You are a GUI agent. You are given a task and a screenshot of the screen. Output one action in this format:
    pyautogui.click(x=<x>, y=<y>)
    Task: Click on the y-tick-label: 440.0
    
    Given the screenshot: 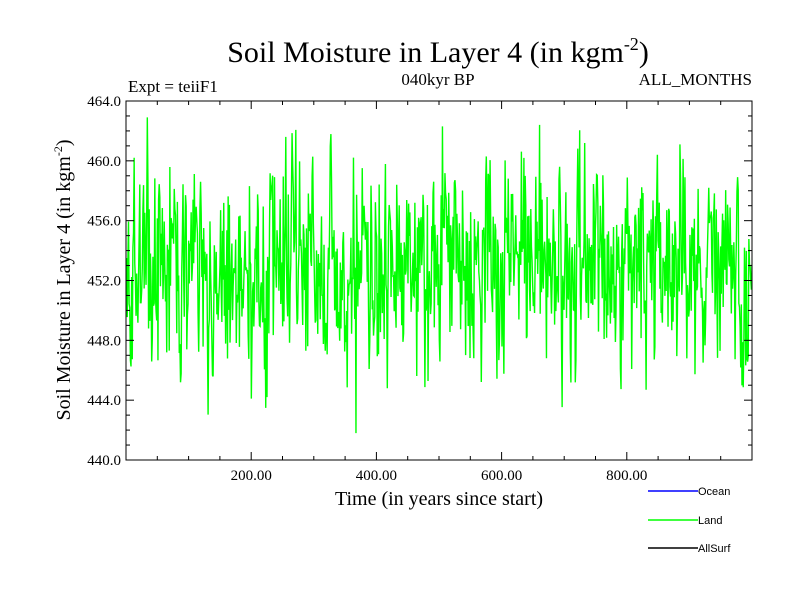 What is the action you would take?
    pyautogui.click(x=104, y=461)
    